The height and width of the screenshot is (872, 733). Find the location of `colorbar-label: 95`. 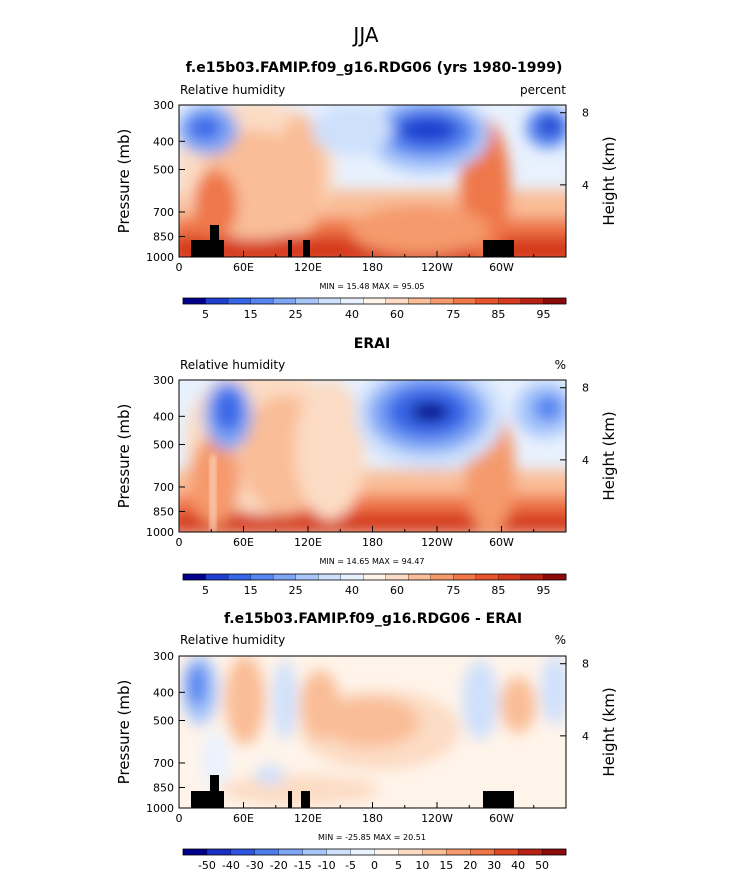

colorbar-label: 95 is located at coordinates (543, 314).